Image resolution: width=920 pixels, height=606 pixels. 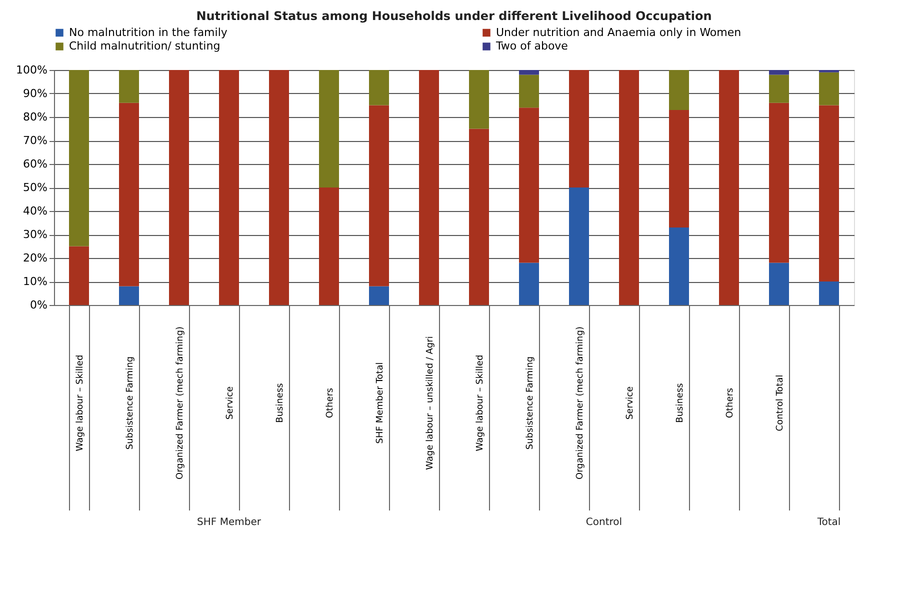 I want to click on y-tick-label: 30%, so click(x=35, y=234).